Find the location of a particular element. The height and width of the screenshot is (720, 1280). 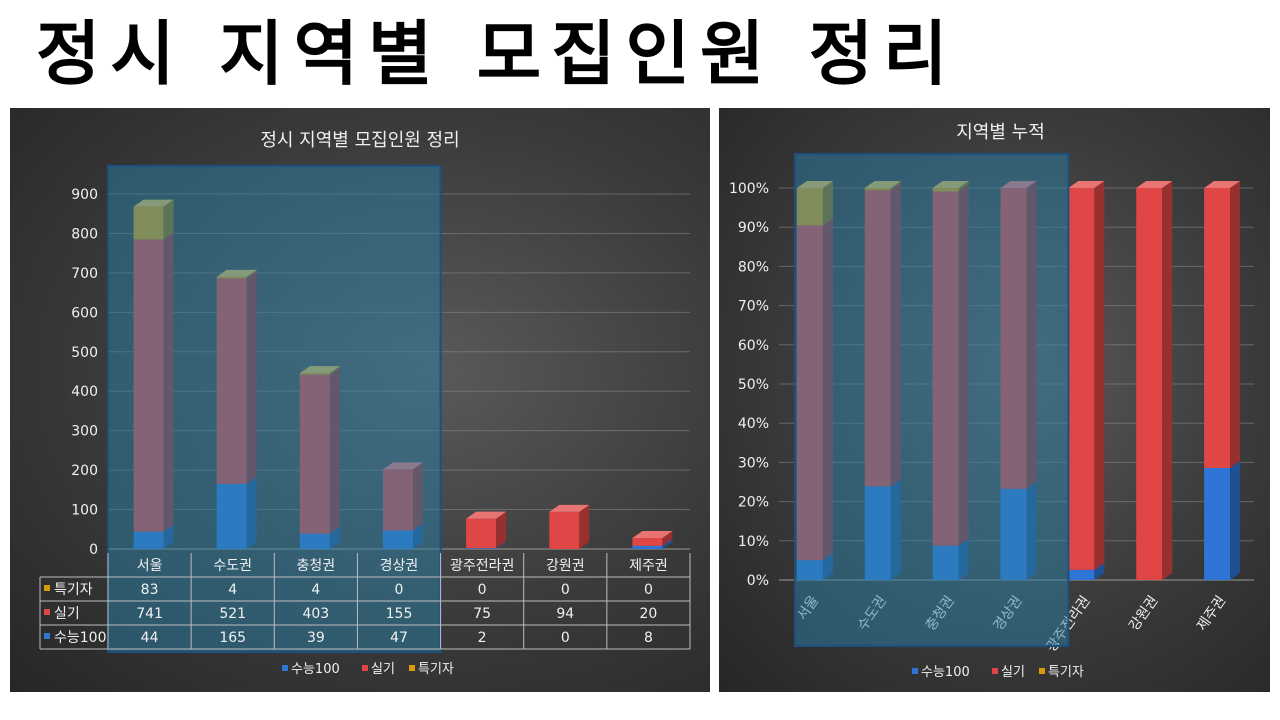

pct-bar-수능100-6 is located at coordinates (1222, 520).